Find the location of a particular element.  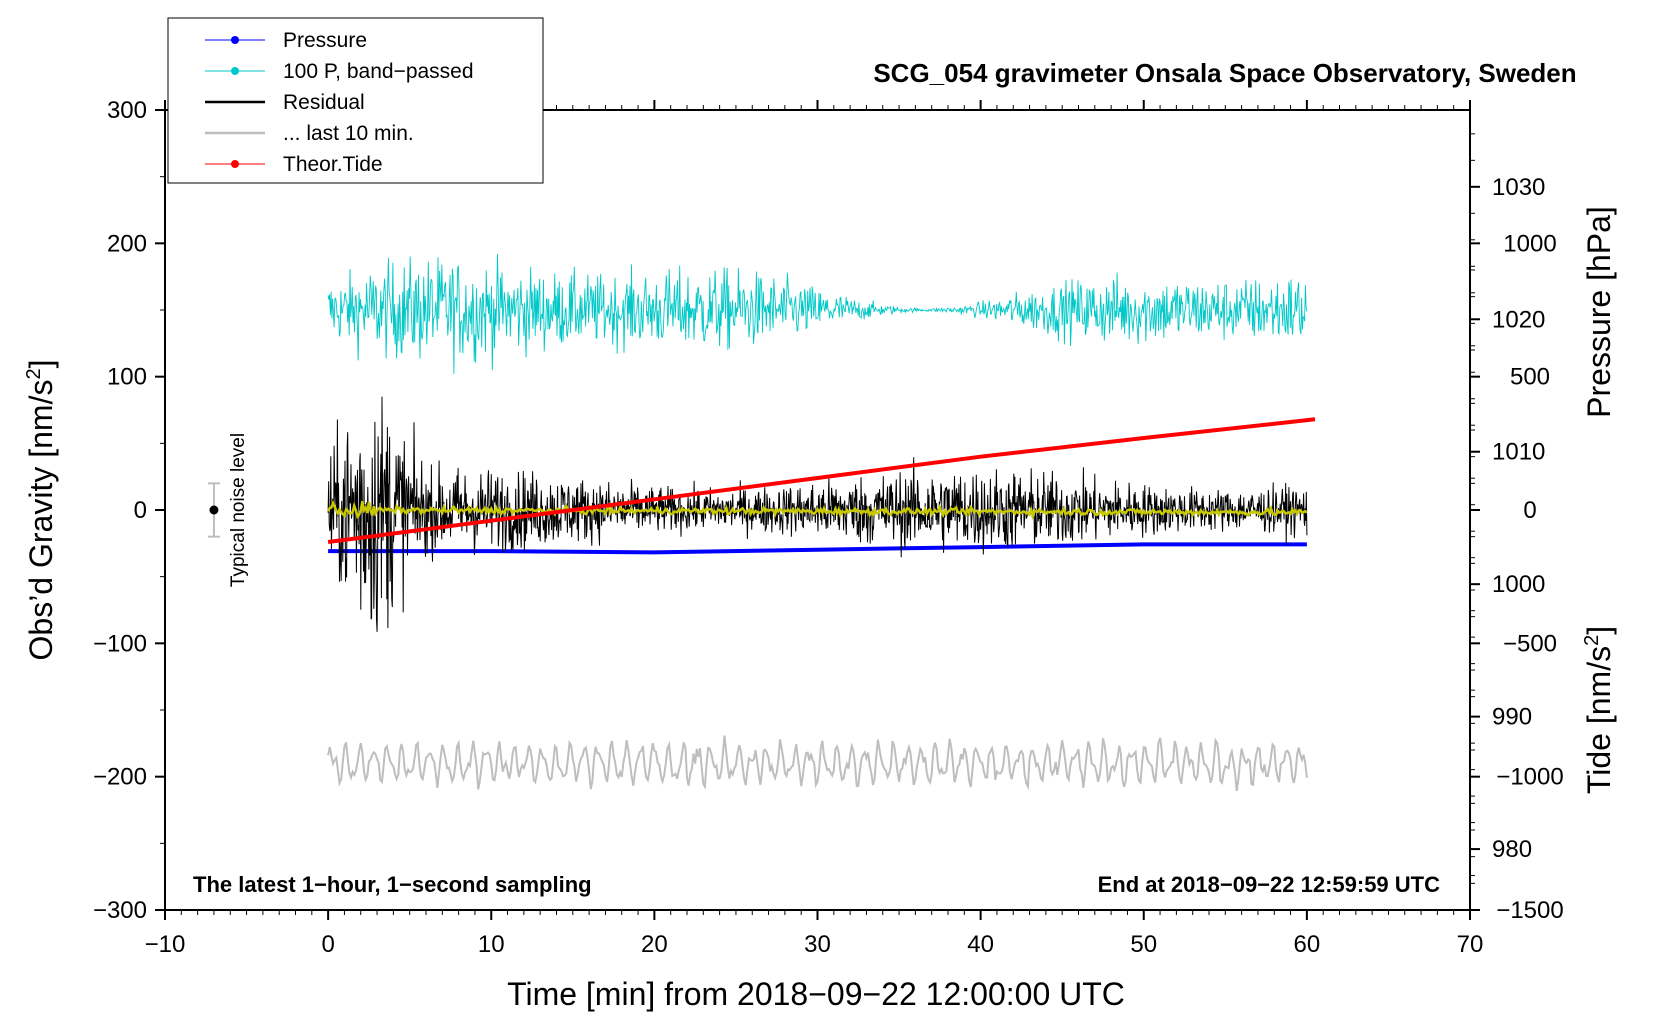

legend-label: Theor.Tide is located at coordinates (333, 164).